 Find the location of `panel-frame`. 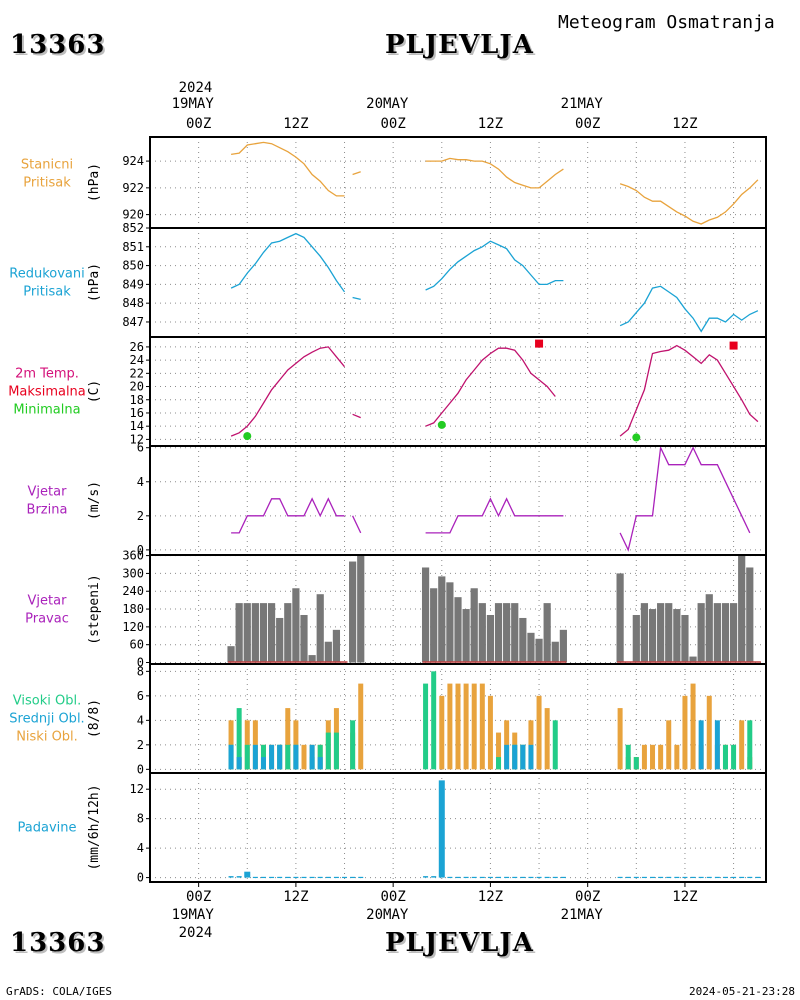

panel-frame is located at coordinates (458, 282).